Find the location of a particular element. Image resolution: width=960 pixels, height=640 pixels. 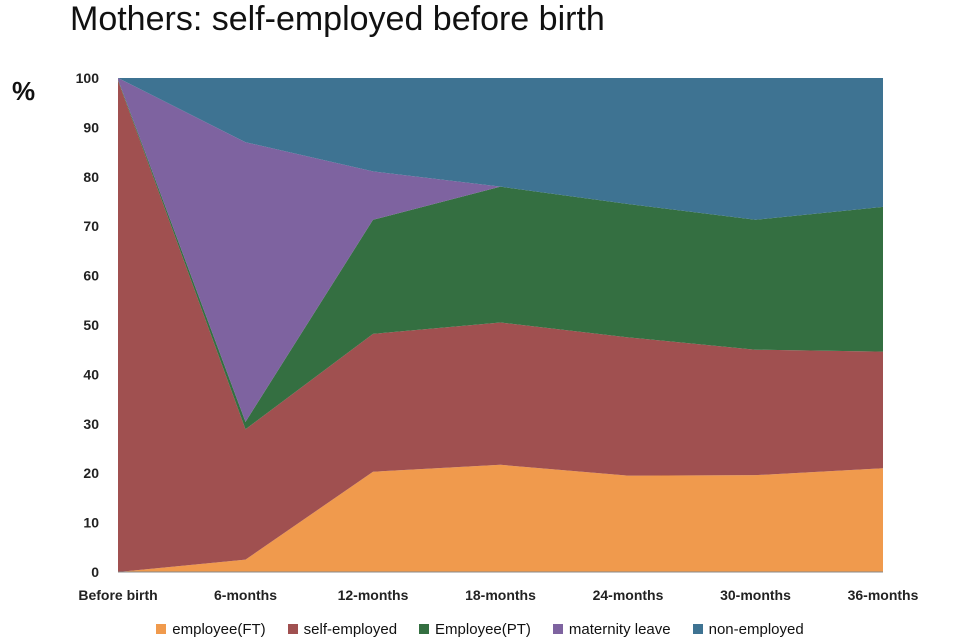

legend-item: maternity leave is located at coordinates (611, 629).